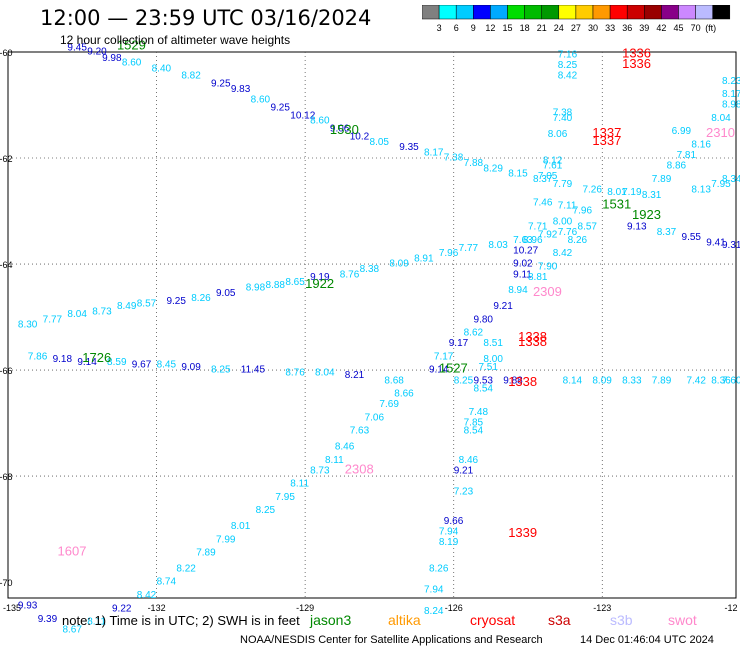 This screenshot has height=650, width=740. What do you see at coordinates (731, 94) in the screenshot?
I see `wave-height-value: 8.17` at bounding box center [731, 94].